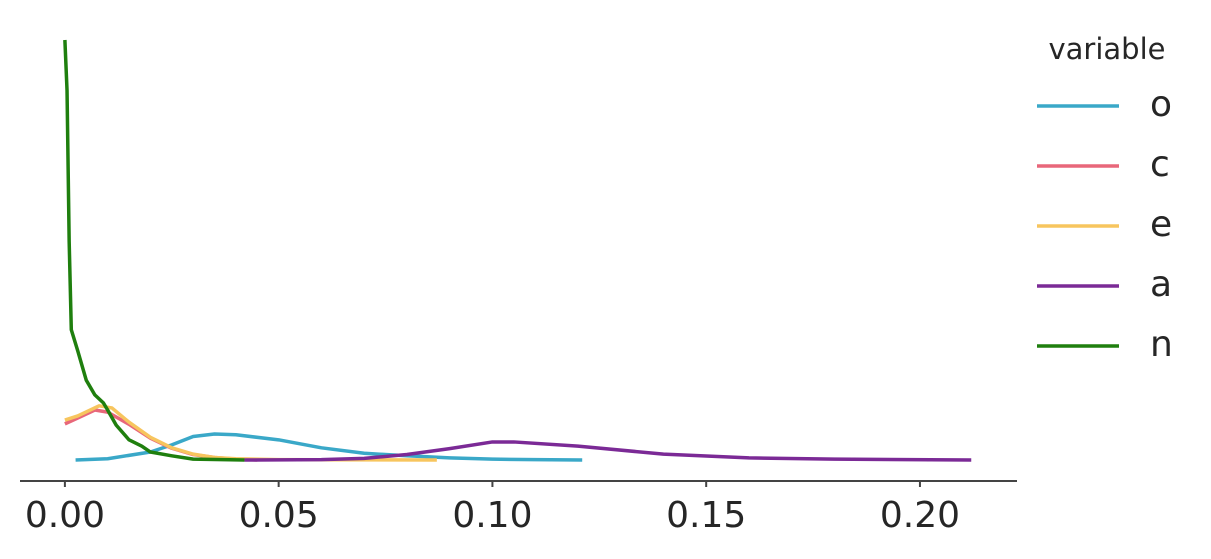 The image size is (1211, 559). Describe the element at coordinates (492, 515) in the screenshot. I see `x-tick-label: 0.10` at that location.